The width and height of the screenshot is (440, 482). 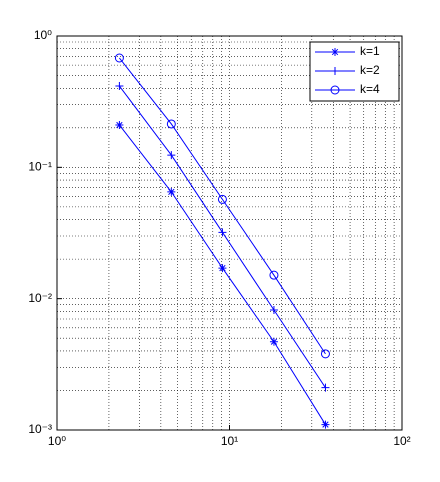 What do you see at coordinates (43, 35) in the screenshot?
I see `y-tick-label: 10⁰` at bounding box center [43, 35].